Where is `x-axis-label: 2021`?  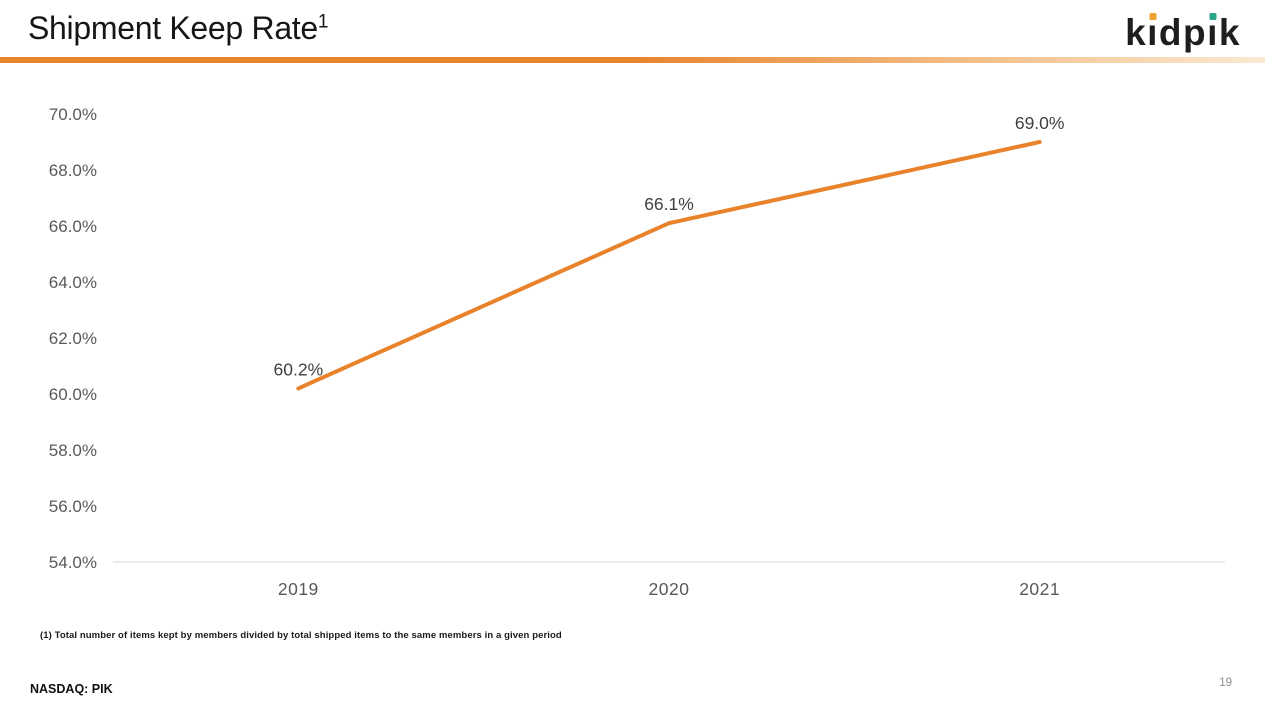
x-axis-label: 2021 is located at coordinates (1039, 589).